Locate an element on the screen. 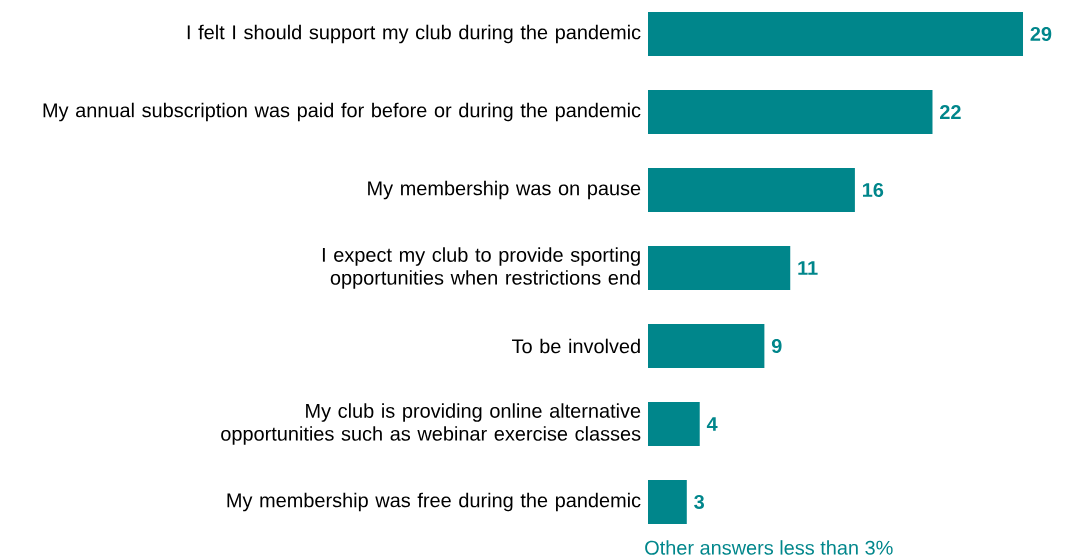 This screenshot has width=1070, height=559. data-label: 22 is located at coordinates (950, 112).